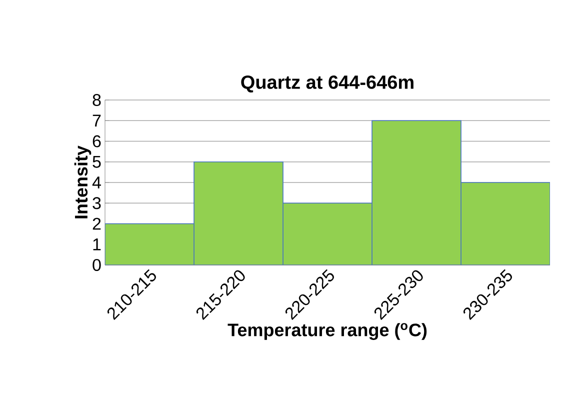 This screenshot has height=412, width=569. Describe the element at coordinates (96, 100) in the screenshot. I see `y-tick-label: 8` at that location.